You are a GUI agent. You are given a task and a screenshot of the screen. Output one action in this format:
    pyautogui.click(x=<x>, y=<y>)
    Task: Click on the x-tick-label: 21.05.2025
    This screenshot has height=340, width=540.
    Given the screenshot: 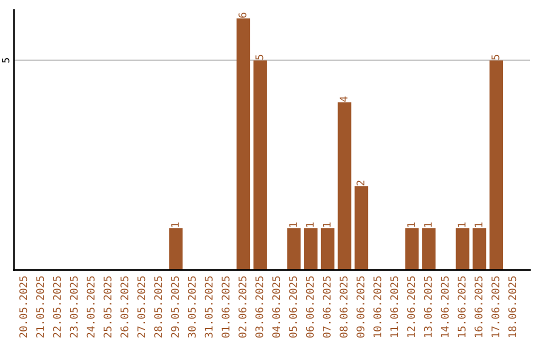 What is the action you would take?
    pyautogui.click(x=40, y=307)
    